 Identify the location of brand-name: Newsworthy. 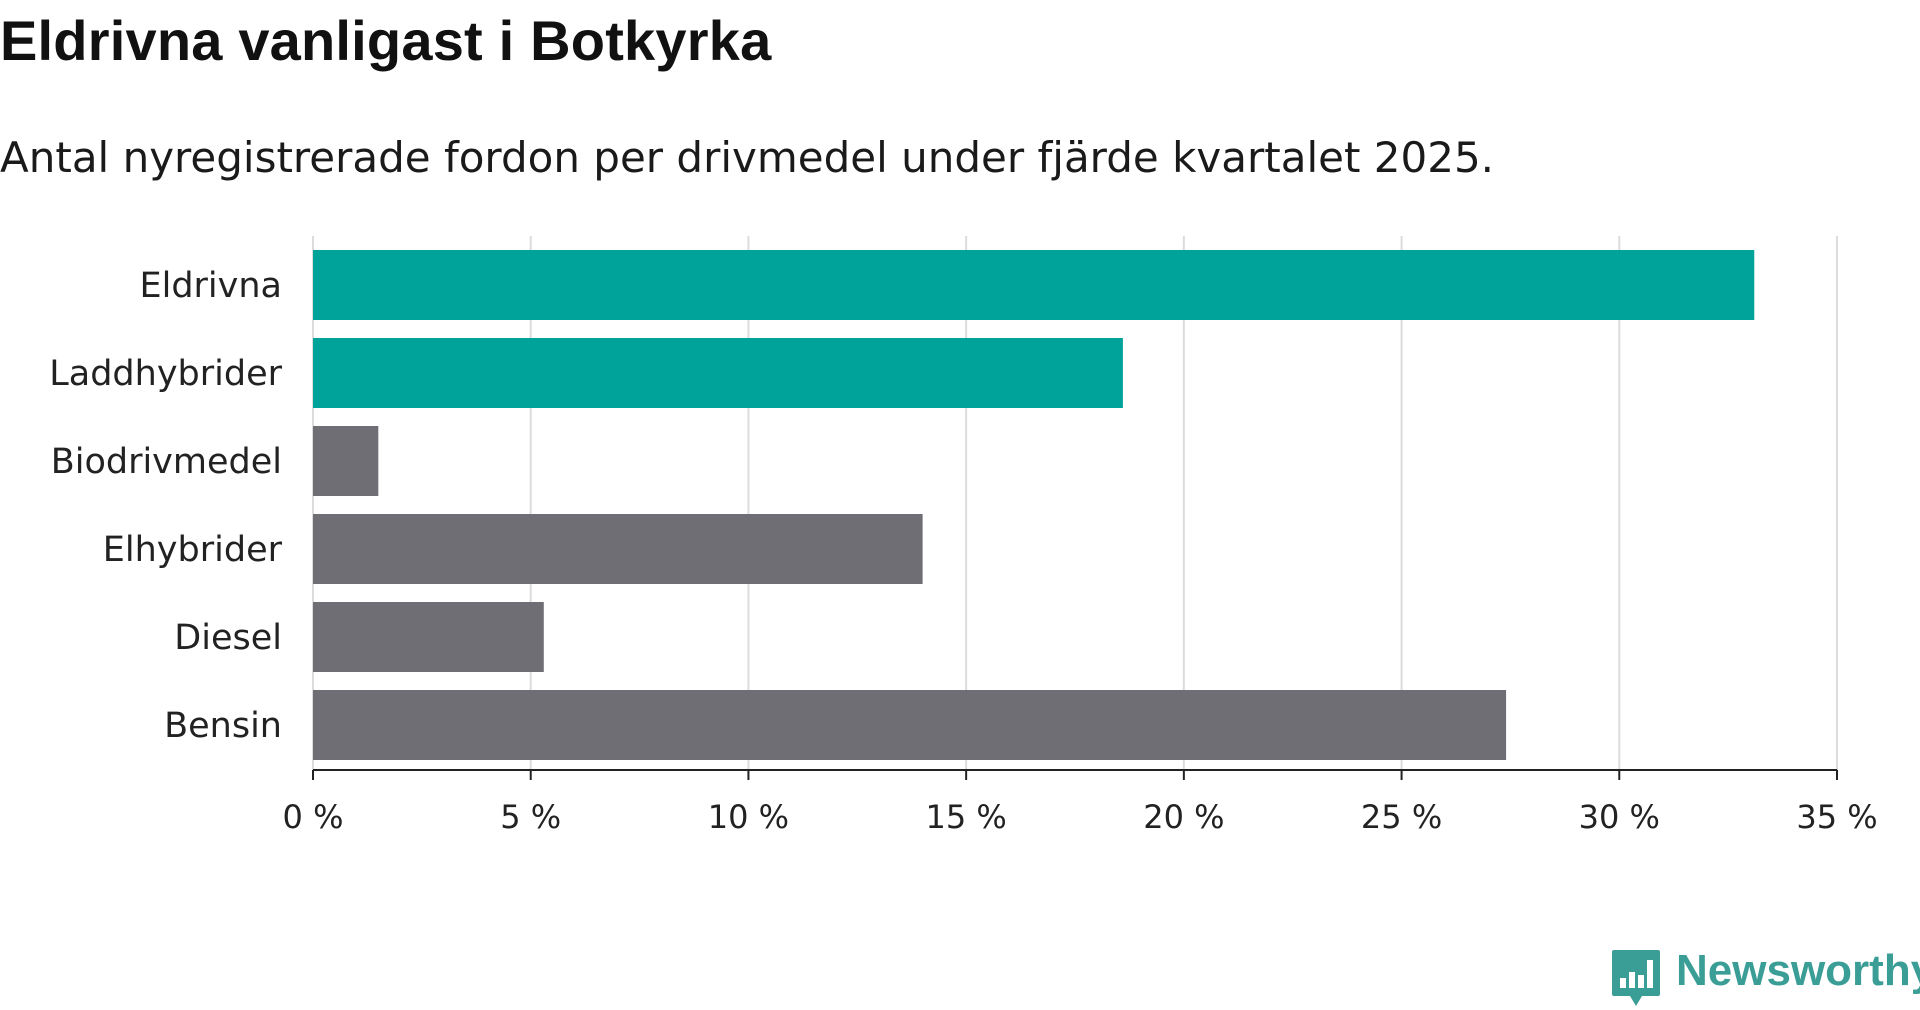
(1798, 970).